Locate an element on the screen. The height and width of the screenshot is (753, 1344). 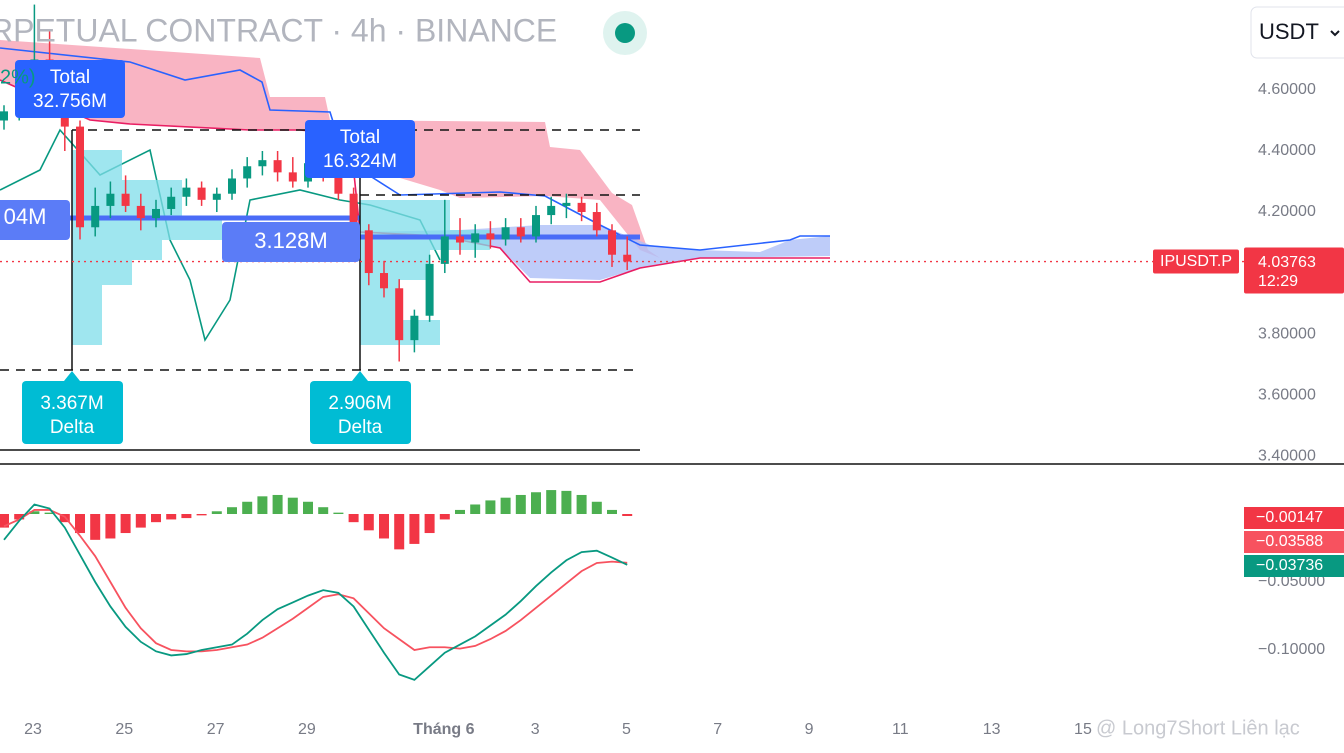
currency-button is located at coordinates (1297, 32).